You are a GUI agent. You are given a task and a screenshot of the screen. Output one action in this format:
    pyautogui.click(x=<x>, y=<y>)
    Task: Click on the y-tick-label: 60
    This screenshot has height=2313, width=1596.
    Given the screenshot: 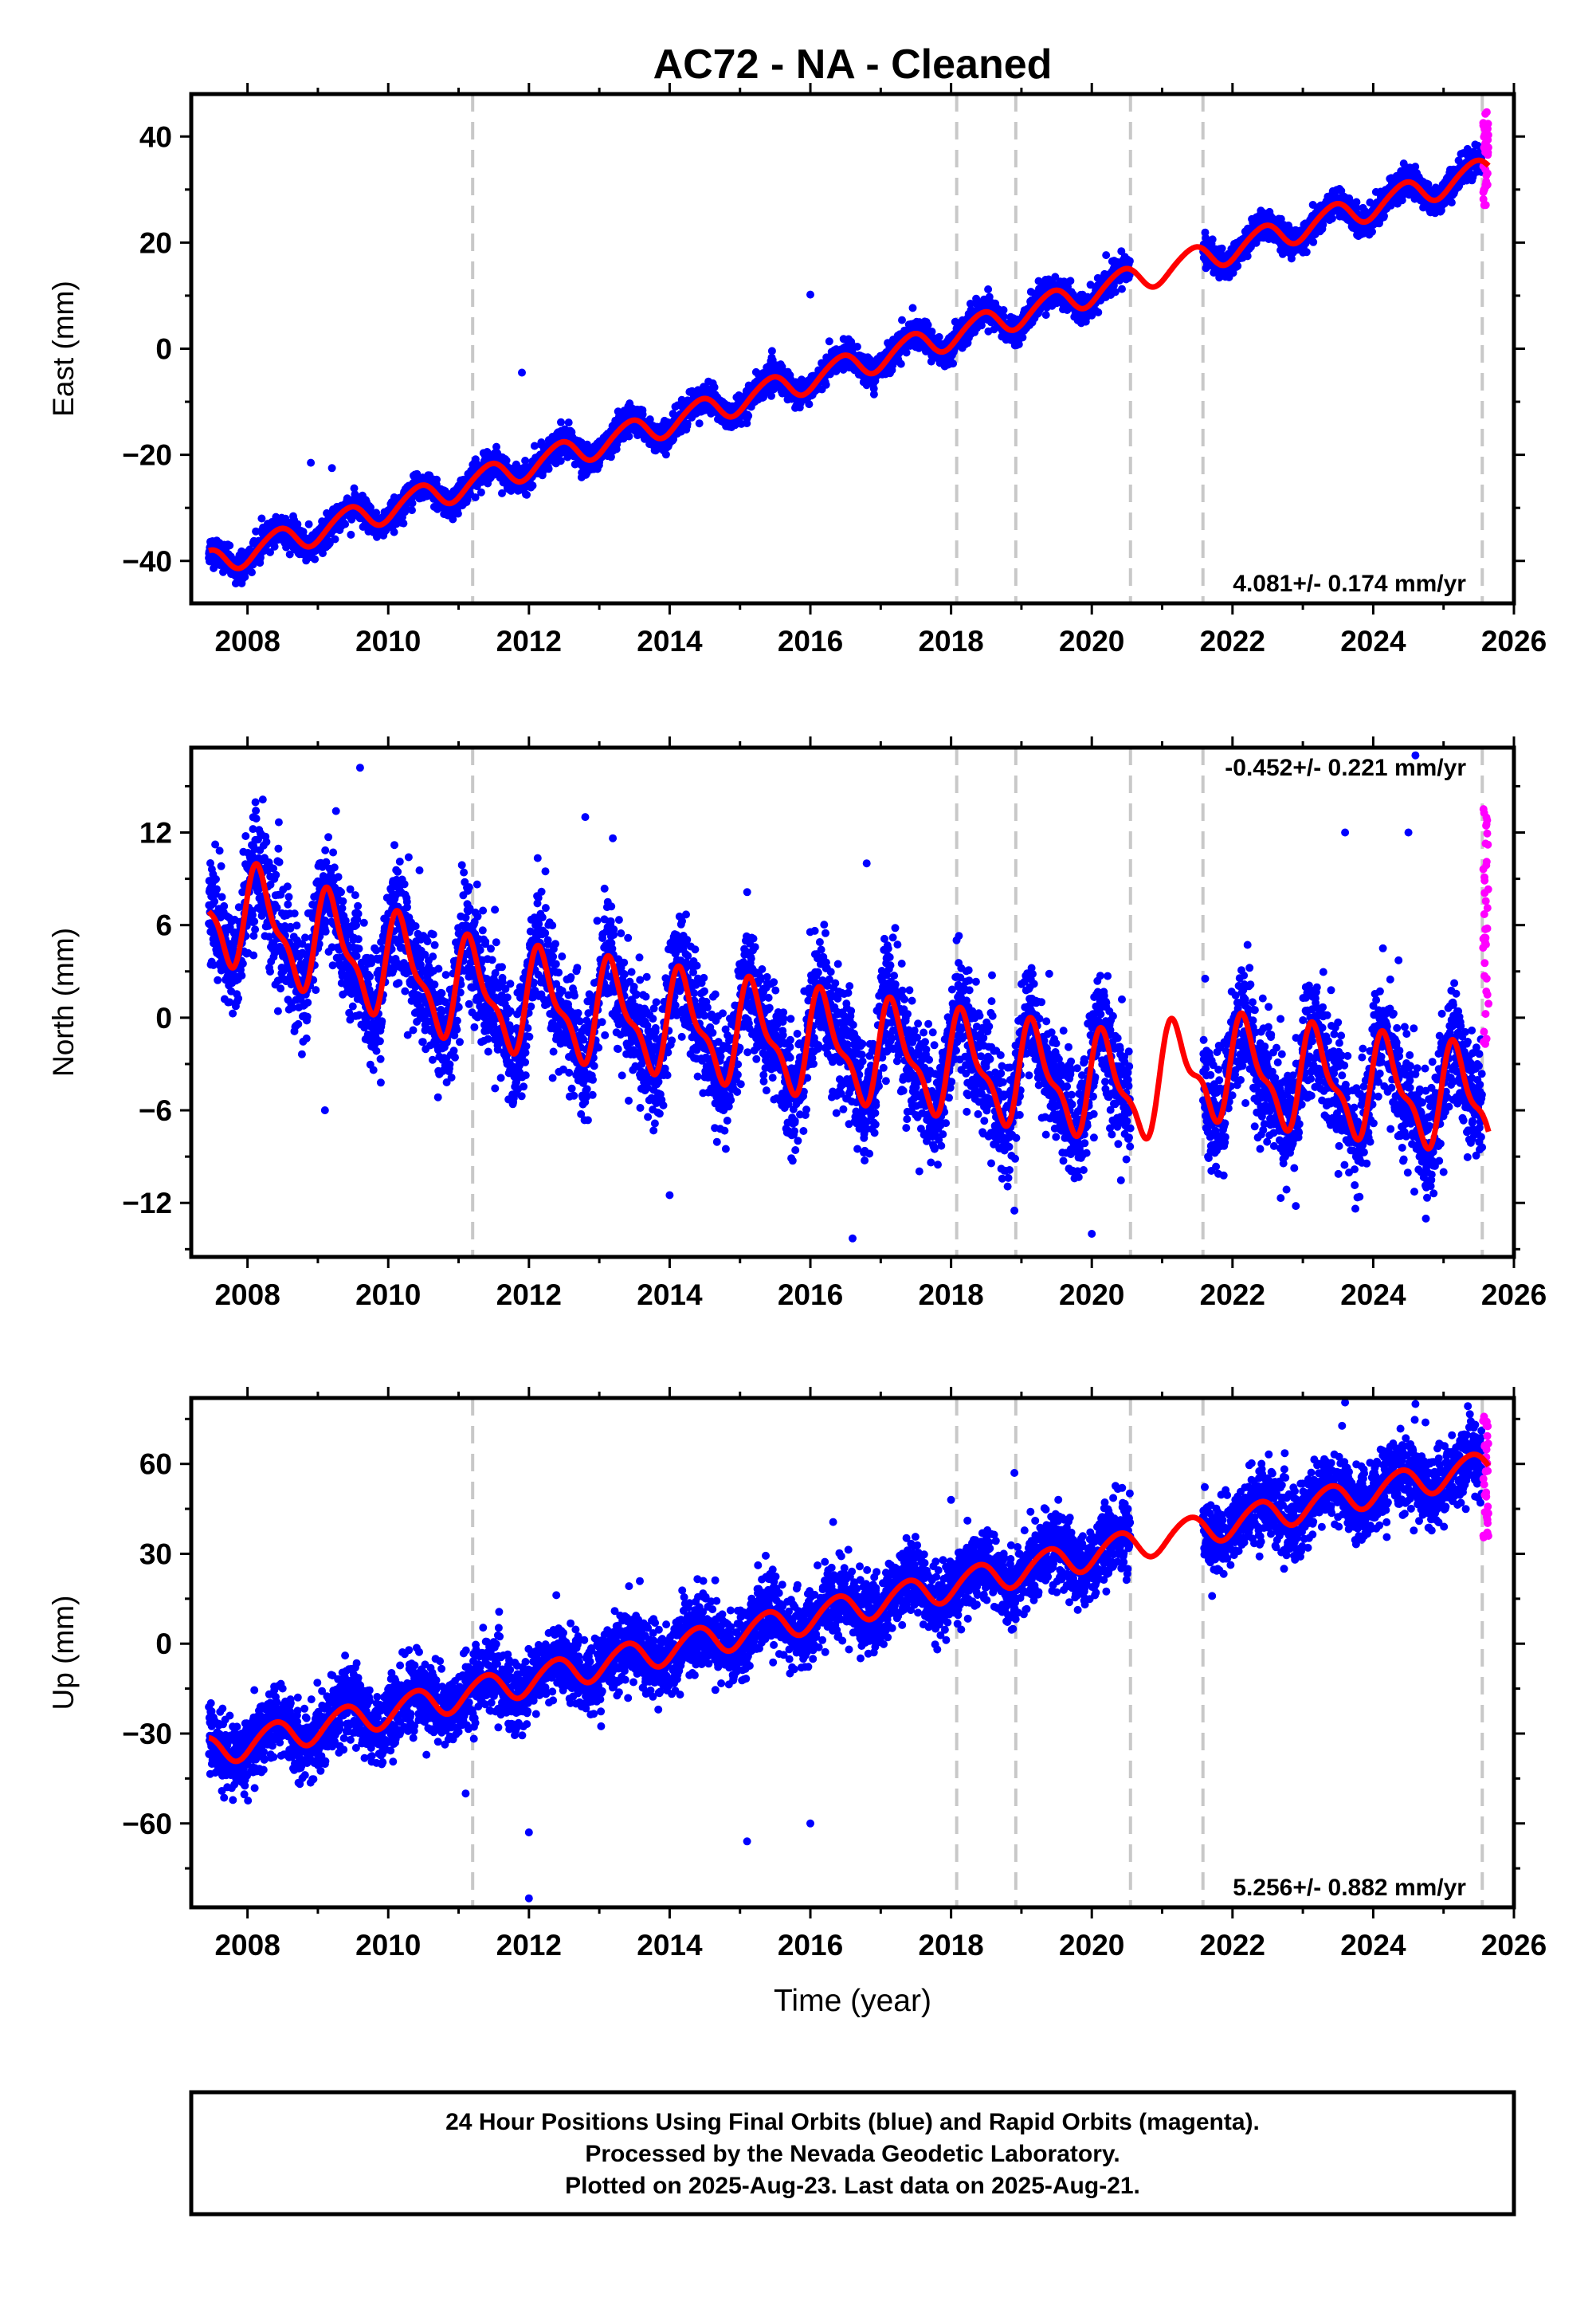 What is the action you would take?
    pyautogui.click(x=156, y=1464)
    